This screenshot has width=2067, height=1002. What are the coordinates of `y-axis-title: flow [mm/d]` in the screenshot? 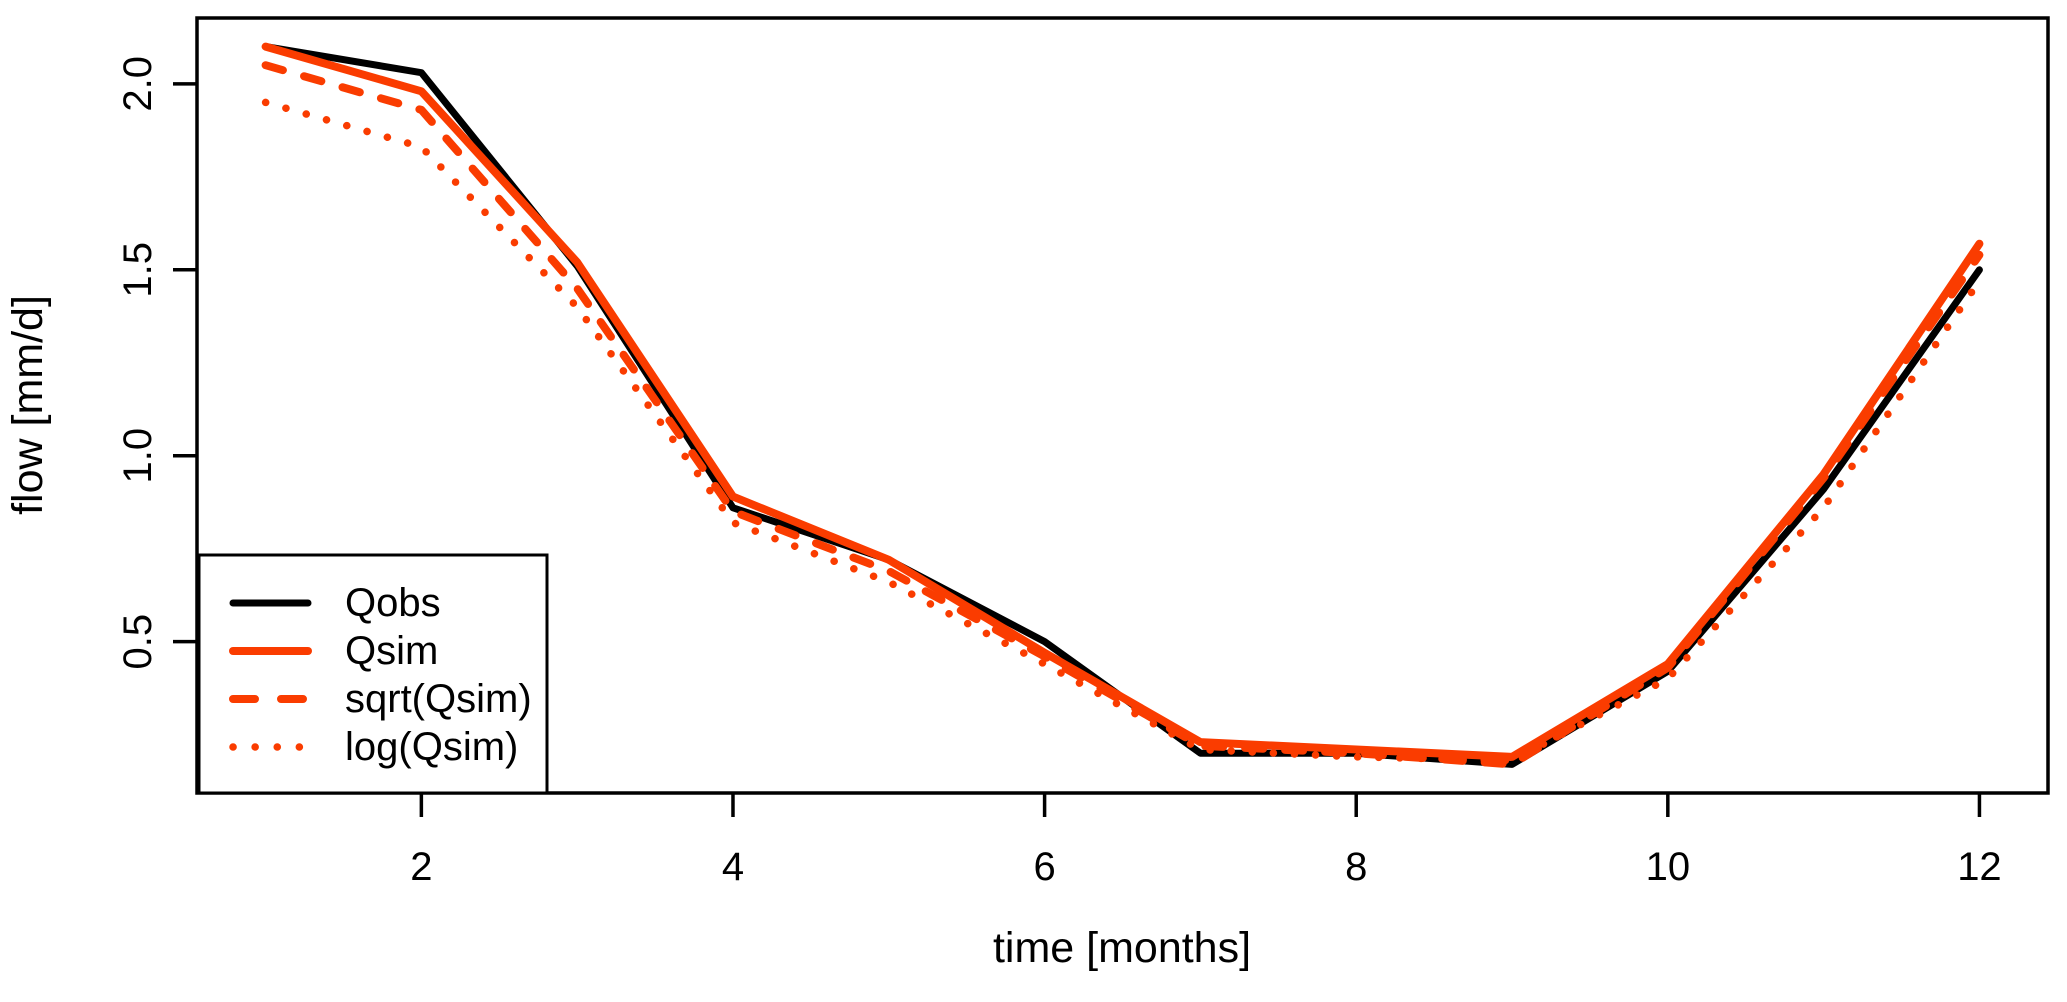 It's located at (28, 405).